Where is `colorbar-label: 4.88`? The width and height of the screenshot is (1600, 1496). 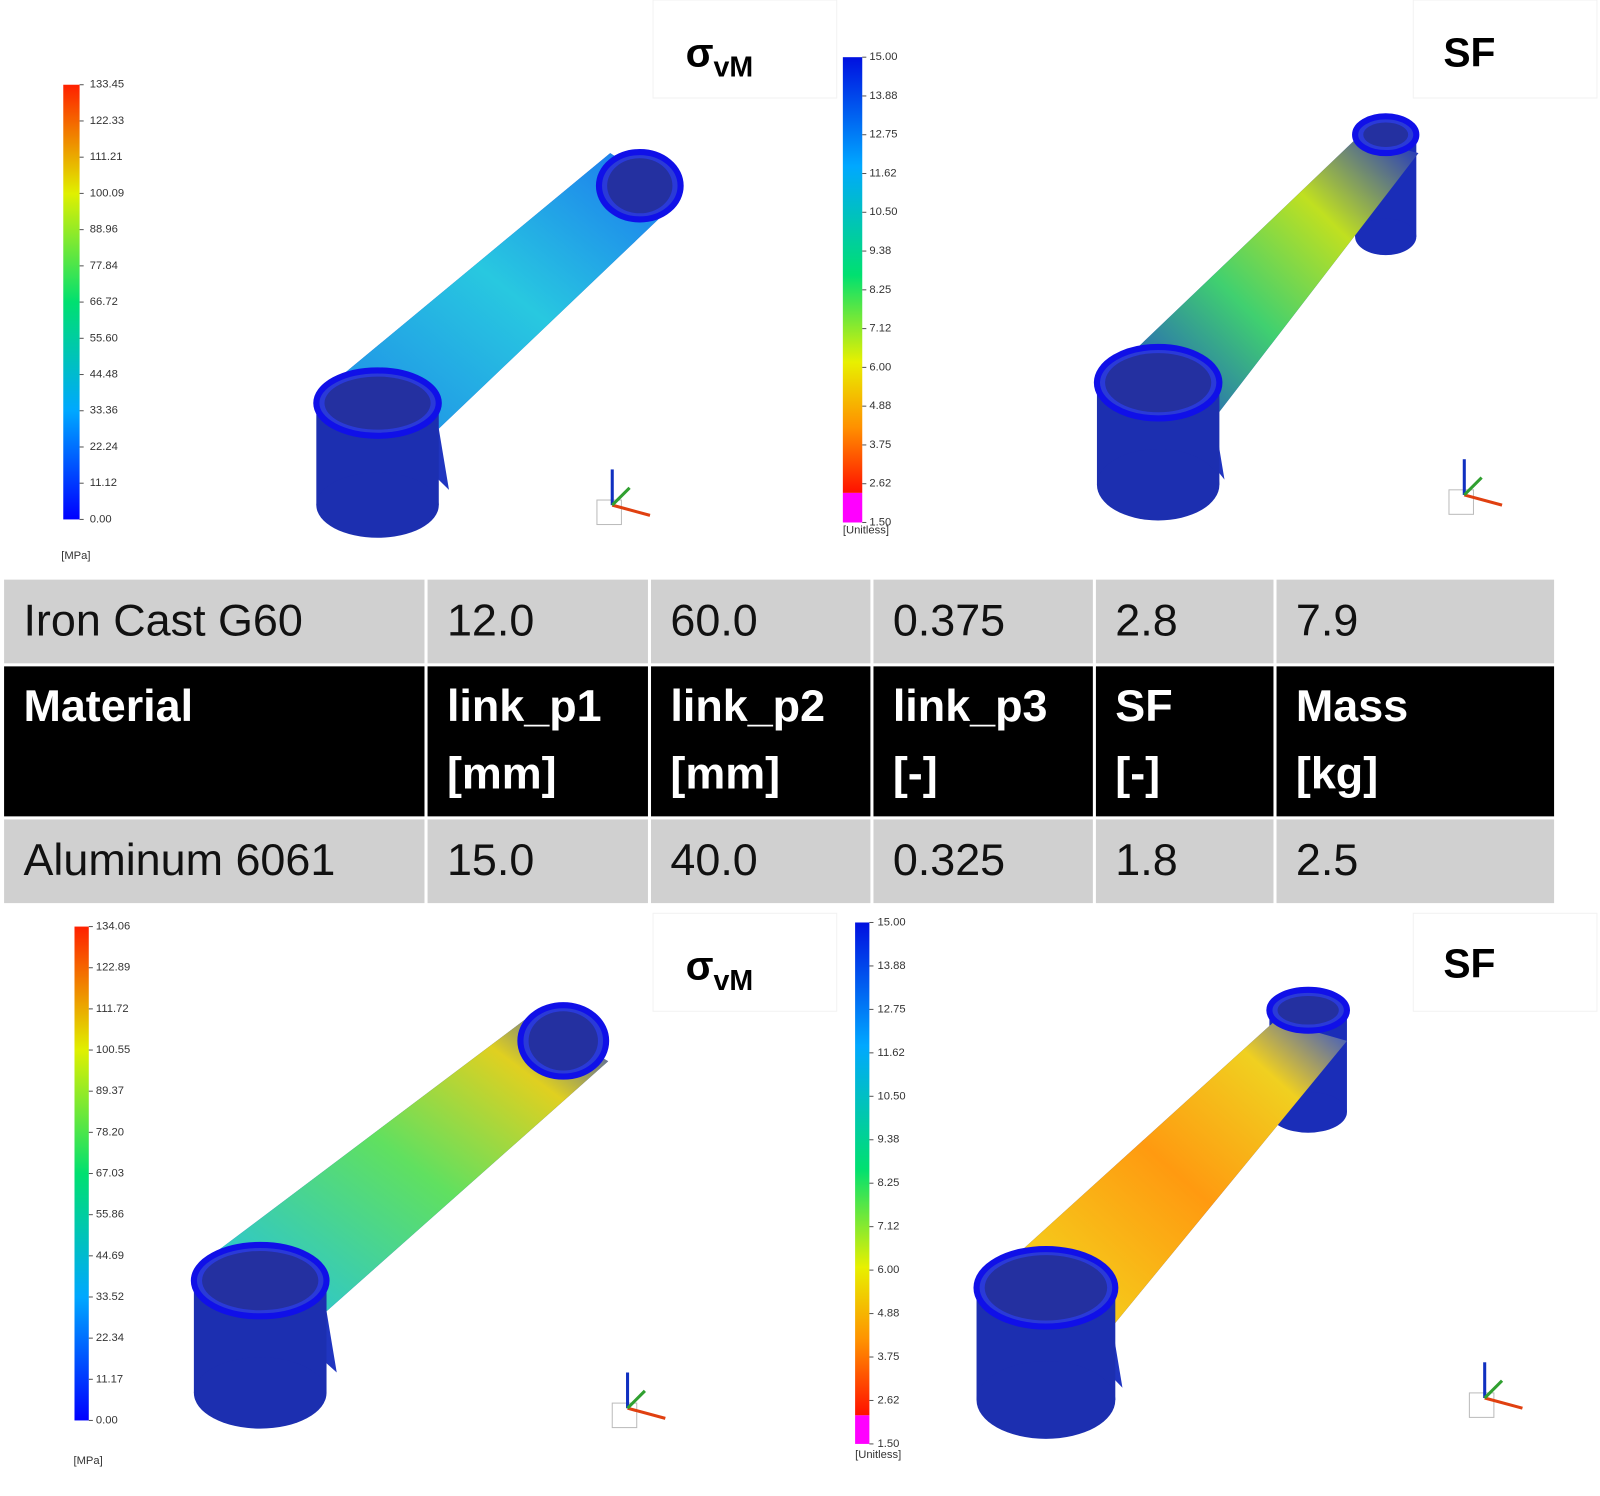
colorbar-label: 4.88 is located at coordinates (880, 406).